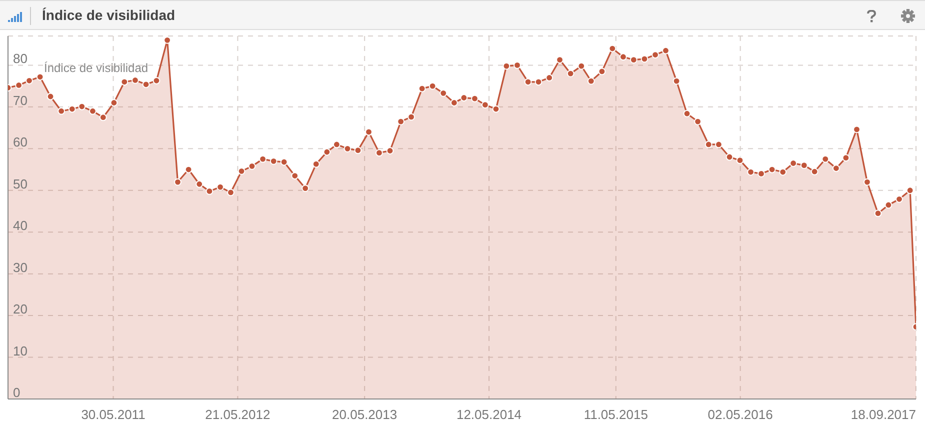 The width and height of the screenshot is (925, 433). What do you see at coordinates (20, 184) in the screenshot?
I see `y-tick-label: 50` at bounding box center [20, 184].